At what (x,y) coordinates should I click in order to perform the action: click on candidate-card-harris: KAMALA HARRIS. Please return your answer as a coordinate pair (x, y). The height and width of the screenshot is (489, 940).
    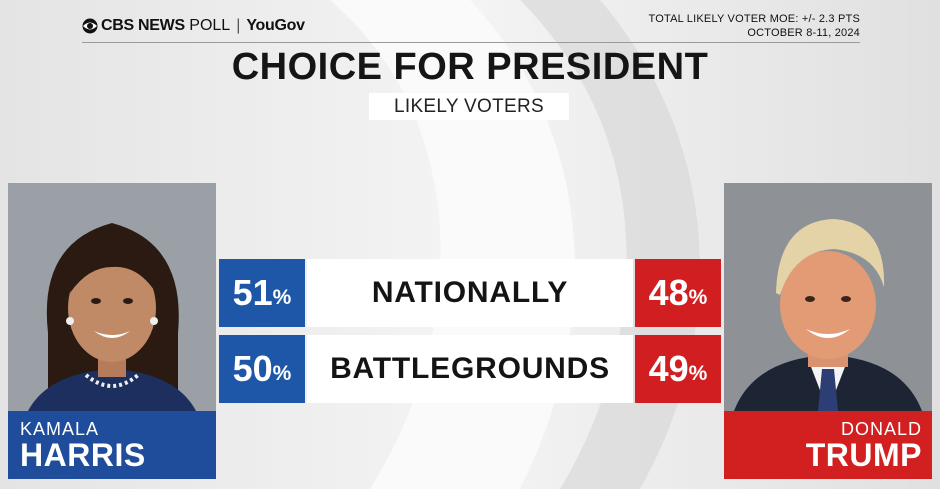
    Looking at the image, I should click on (112, 331).